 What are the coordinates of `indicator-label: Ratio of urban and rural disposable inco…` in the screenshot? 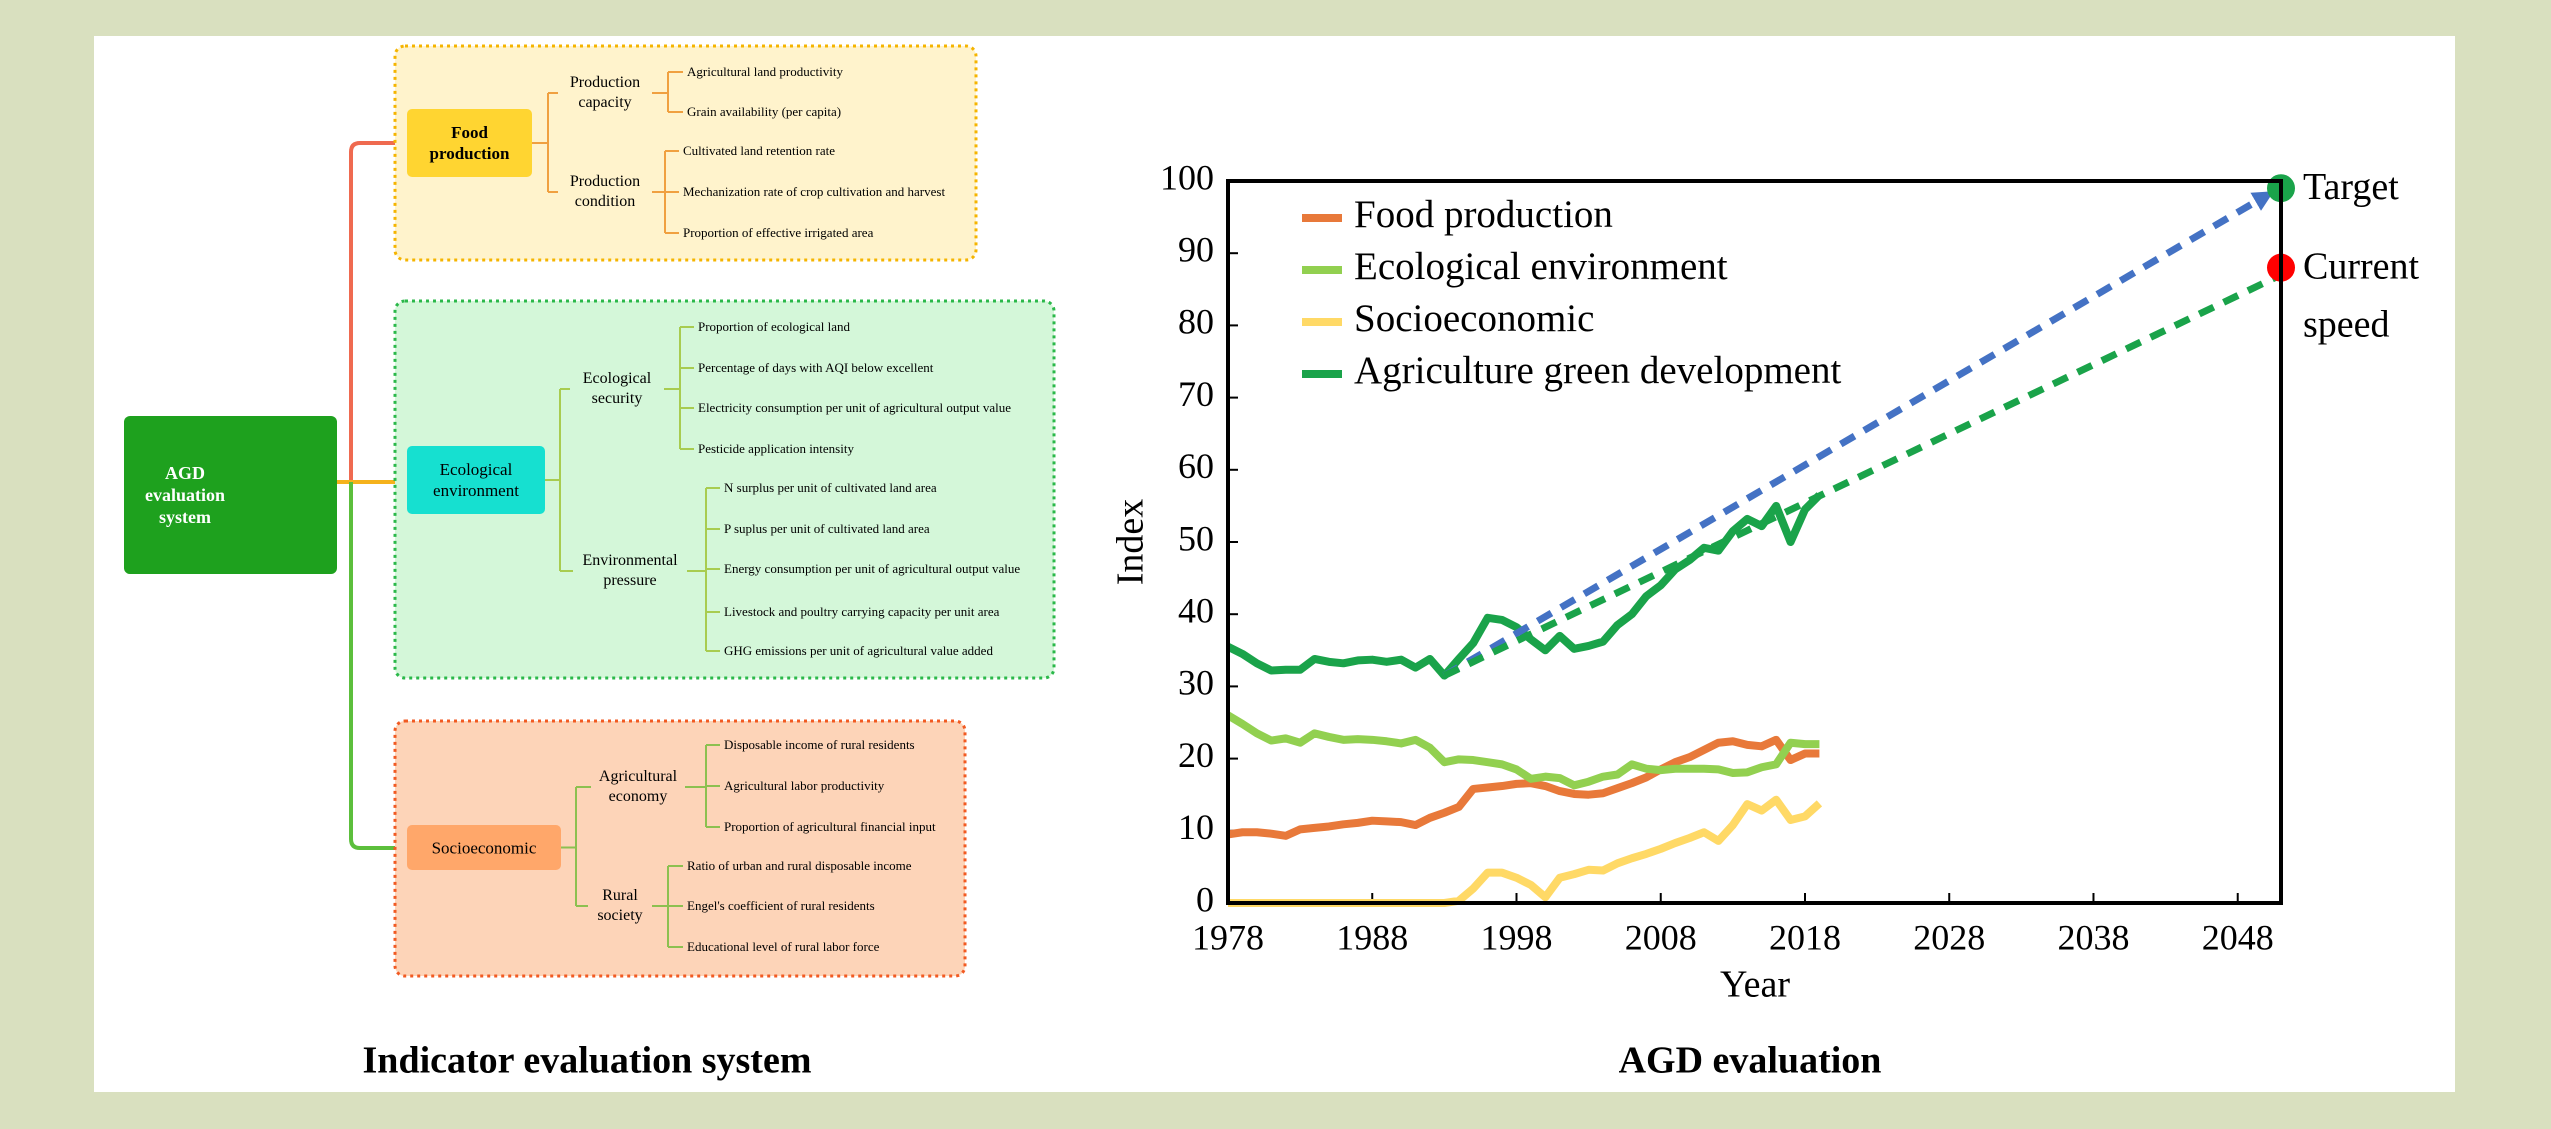 It's located at (799, 865).